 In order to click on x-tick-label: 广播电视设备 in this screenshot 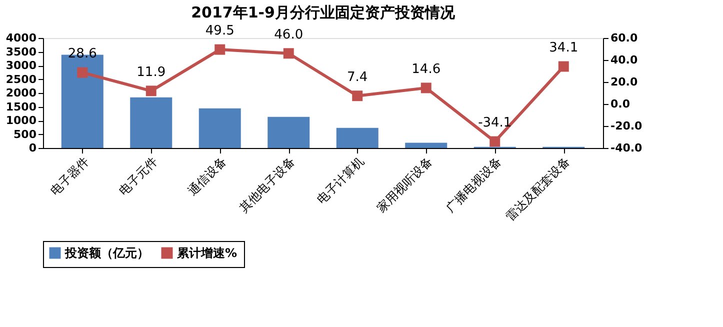, I will do `click(473, 184)`.